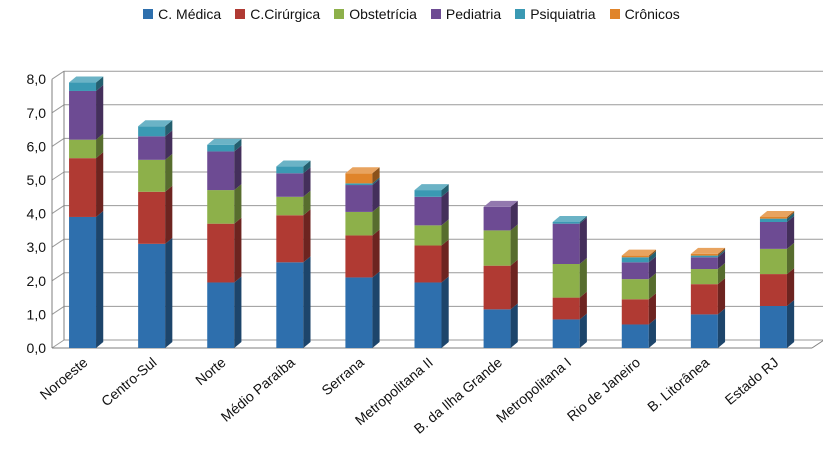  I want to click on legend-label: Psiquiatria, so click(563, 14).